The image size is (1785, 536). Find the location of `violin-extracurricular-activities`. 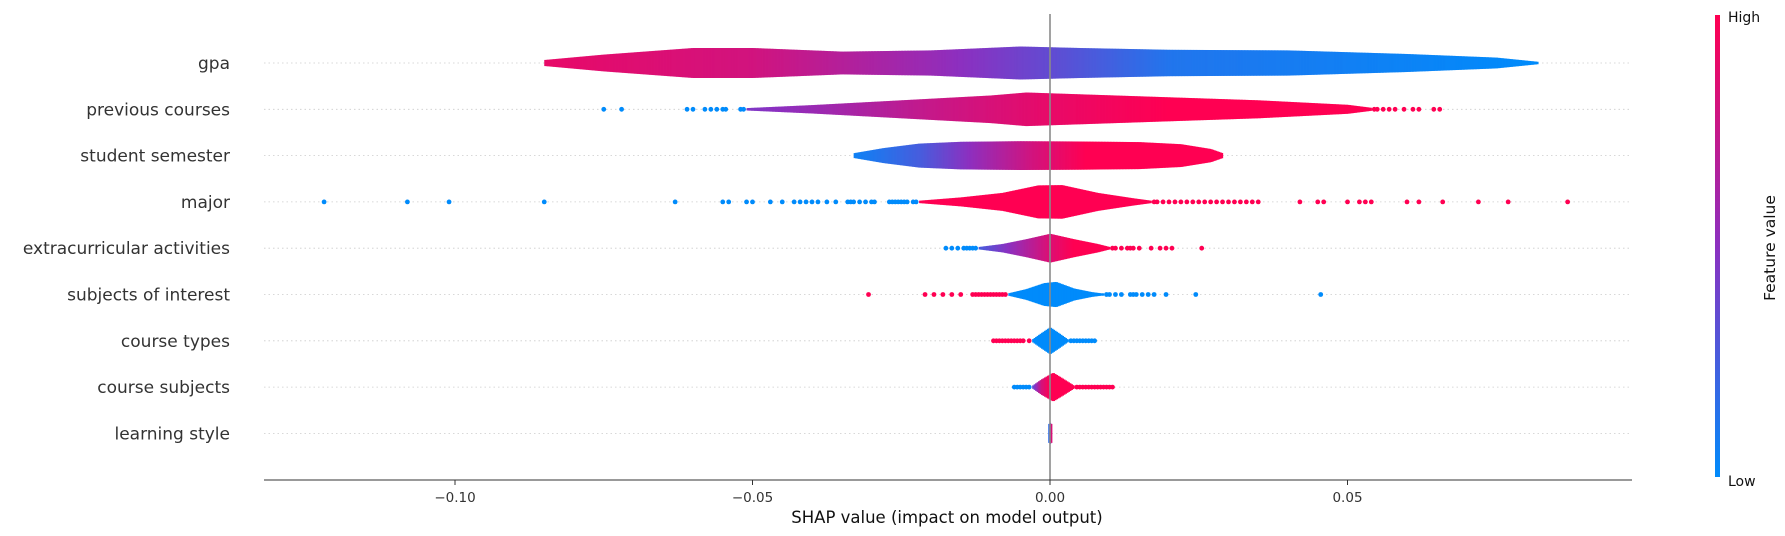

violin-extracurricular-activities is located at coordinates (1044, 248).